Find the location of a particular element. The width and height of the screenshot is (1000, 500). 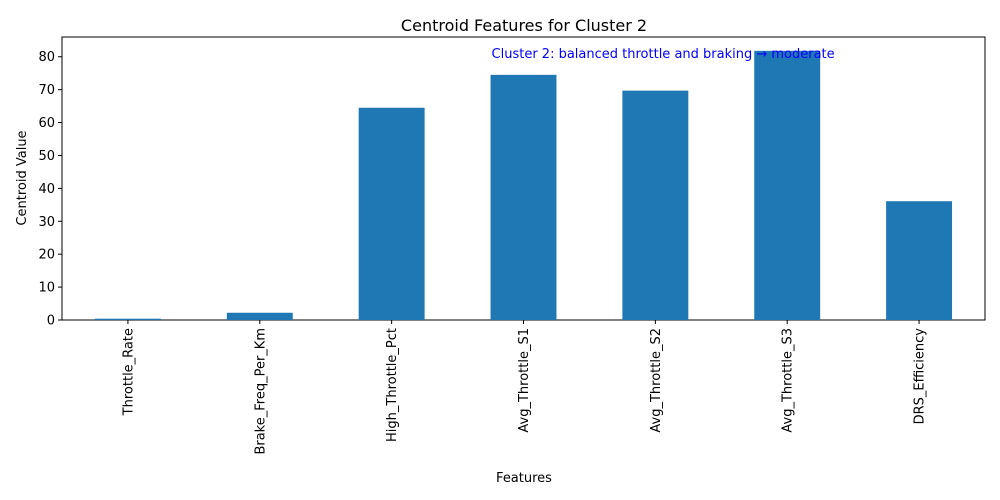

x-tick-label: DRS_Efficiency is located at coordinates (920, 376).